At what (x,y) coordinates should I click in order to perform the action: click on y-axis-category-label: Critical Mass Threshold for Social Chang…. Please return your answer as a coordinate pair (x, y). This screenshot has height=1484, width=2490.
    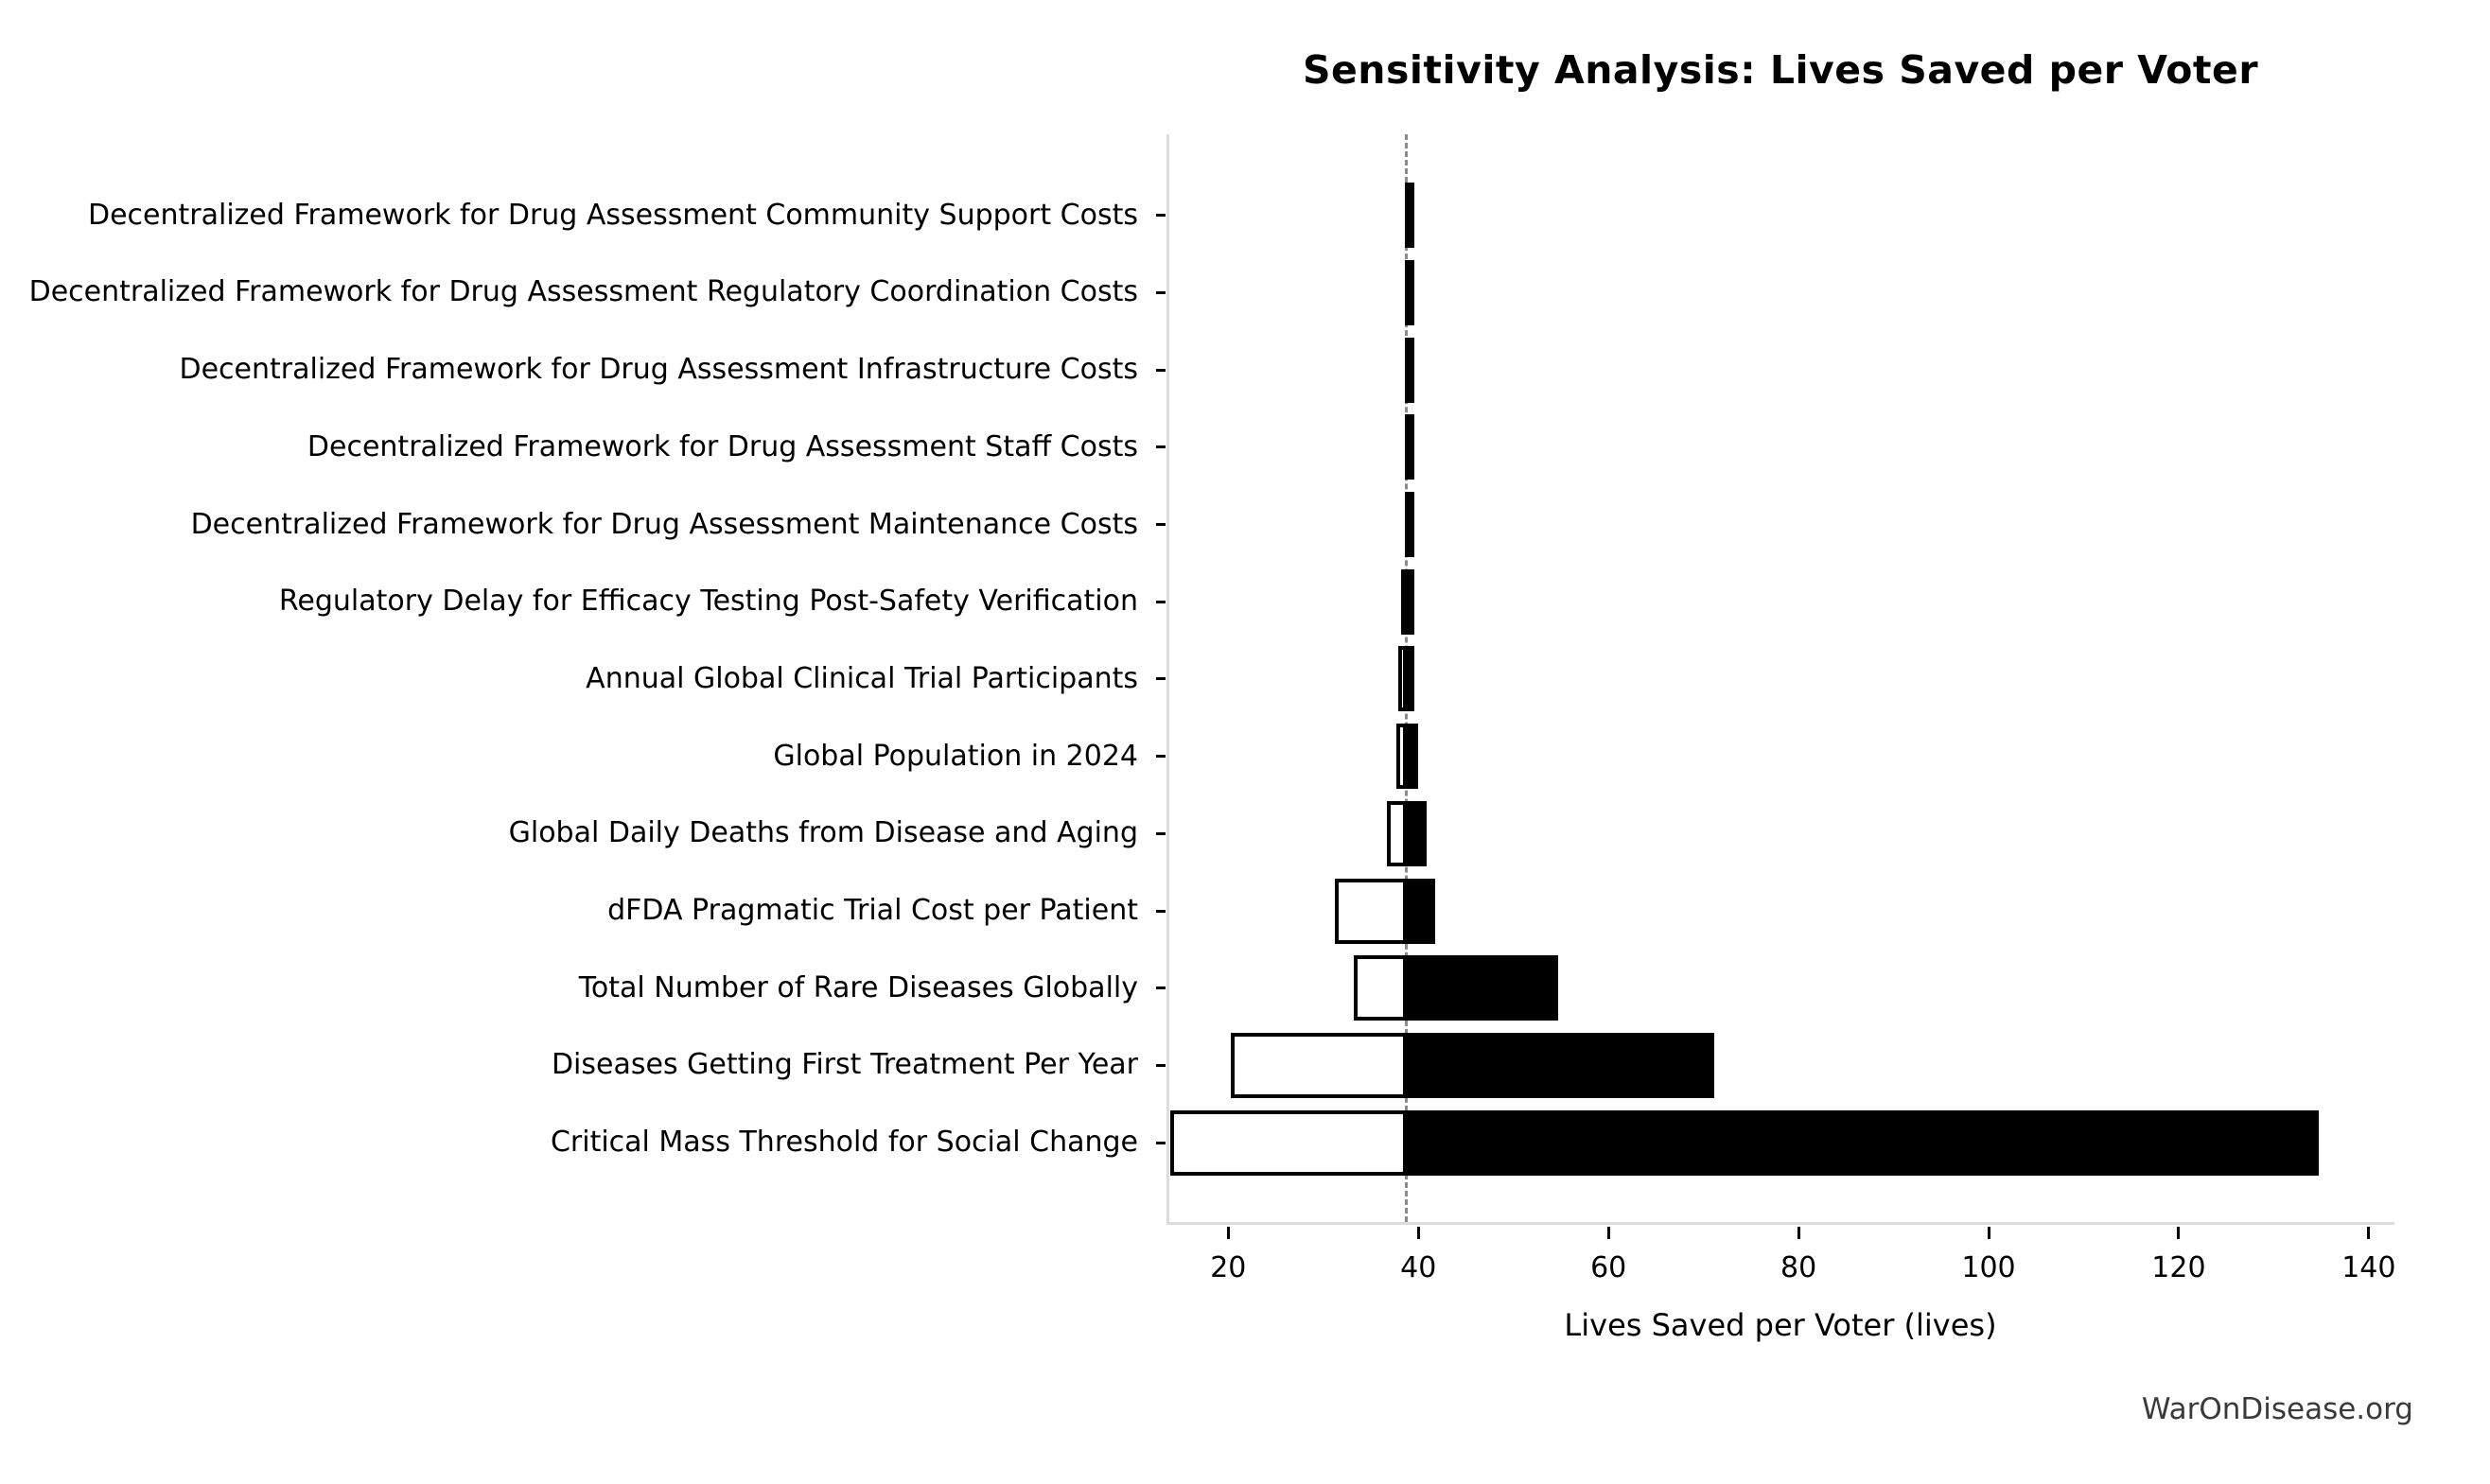
    Looking at the image, I should click on (844, 1143).